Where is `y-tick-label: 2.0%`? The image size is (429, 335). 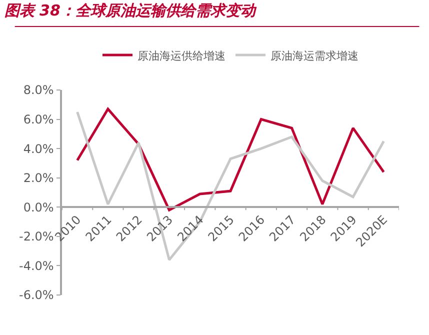
y-tick-label: 2.0% is located at coordinates (38, 178).